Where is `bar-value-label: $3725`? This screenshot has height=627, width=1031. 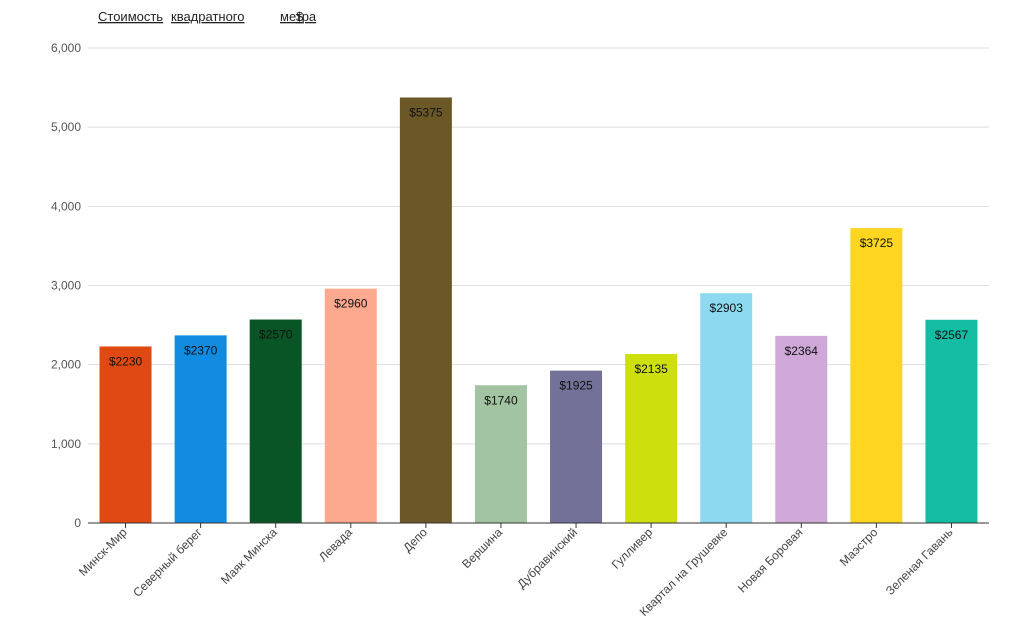
bar-value-label: $3725 is located at coordinates (877, 243).